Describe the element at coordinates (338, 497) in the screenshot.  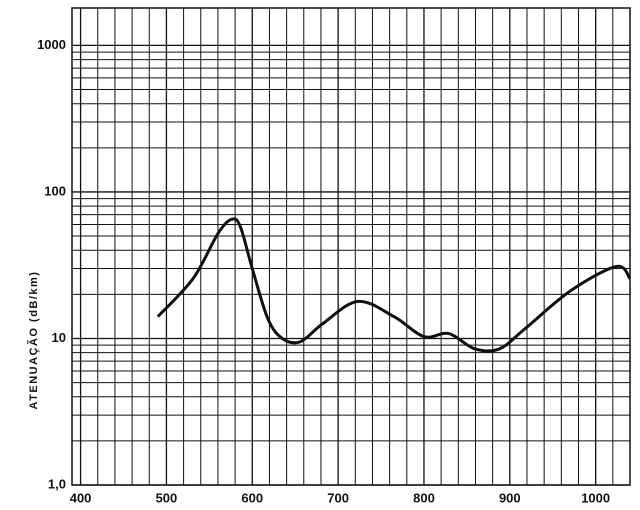
I see `x-tick-label: 700` at that location.